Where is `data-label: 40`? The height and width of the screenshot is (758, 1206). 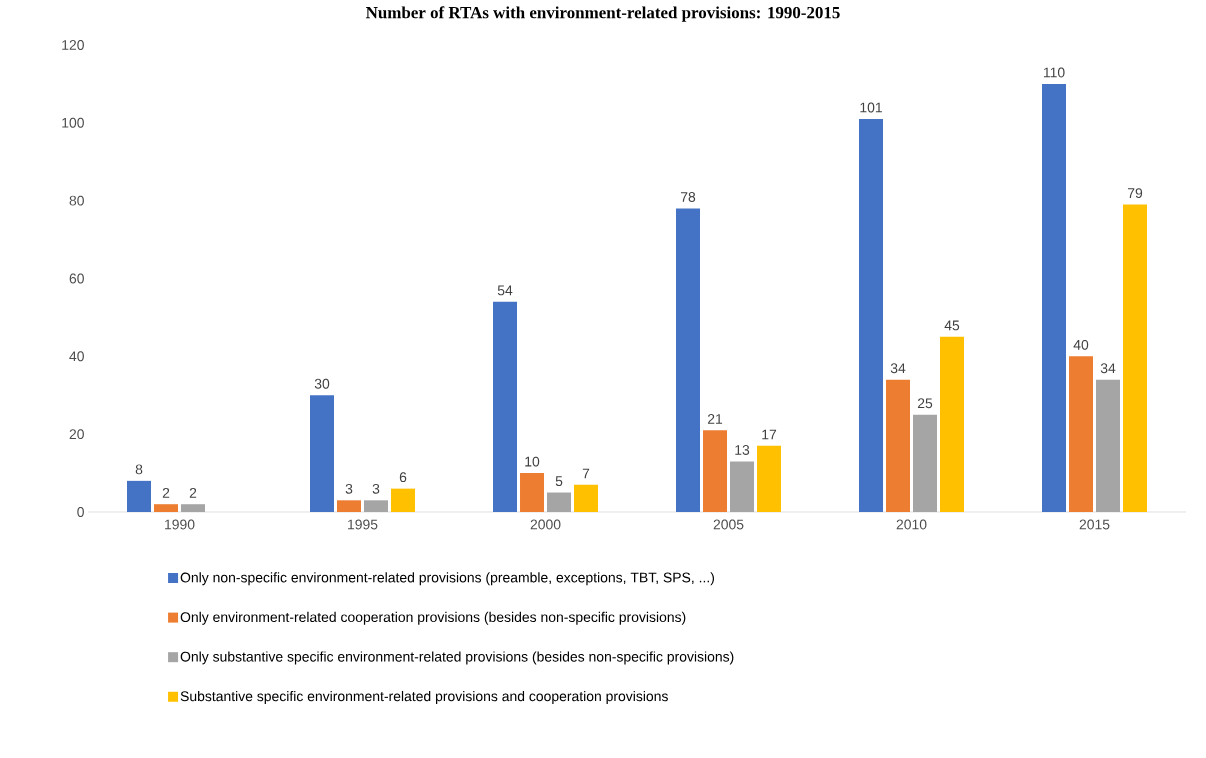
data-label: 40 is located at coordinates (1081, 344).